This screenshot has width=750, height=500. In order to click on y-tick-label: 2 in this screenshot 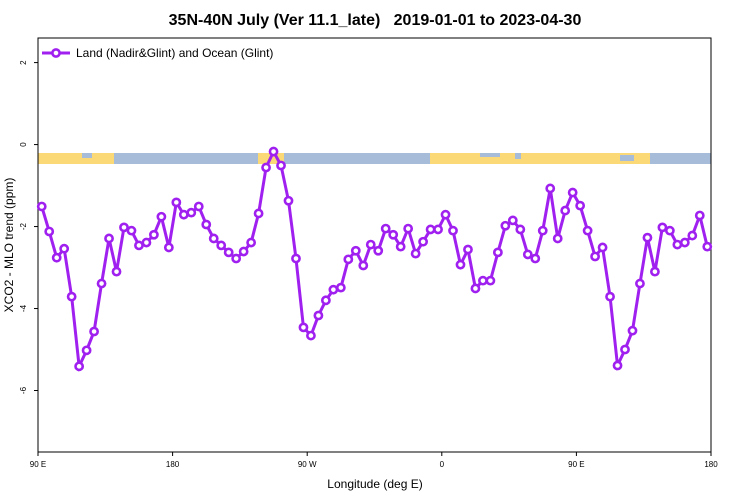, I will do `click(23, 62)`.